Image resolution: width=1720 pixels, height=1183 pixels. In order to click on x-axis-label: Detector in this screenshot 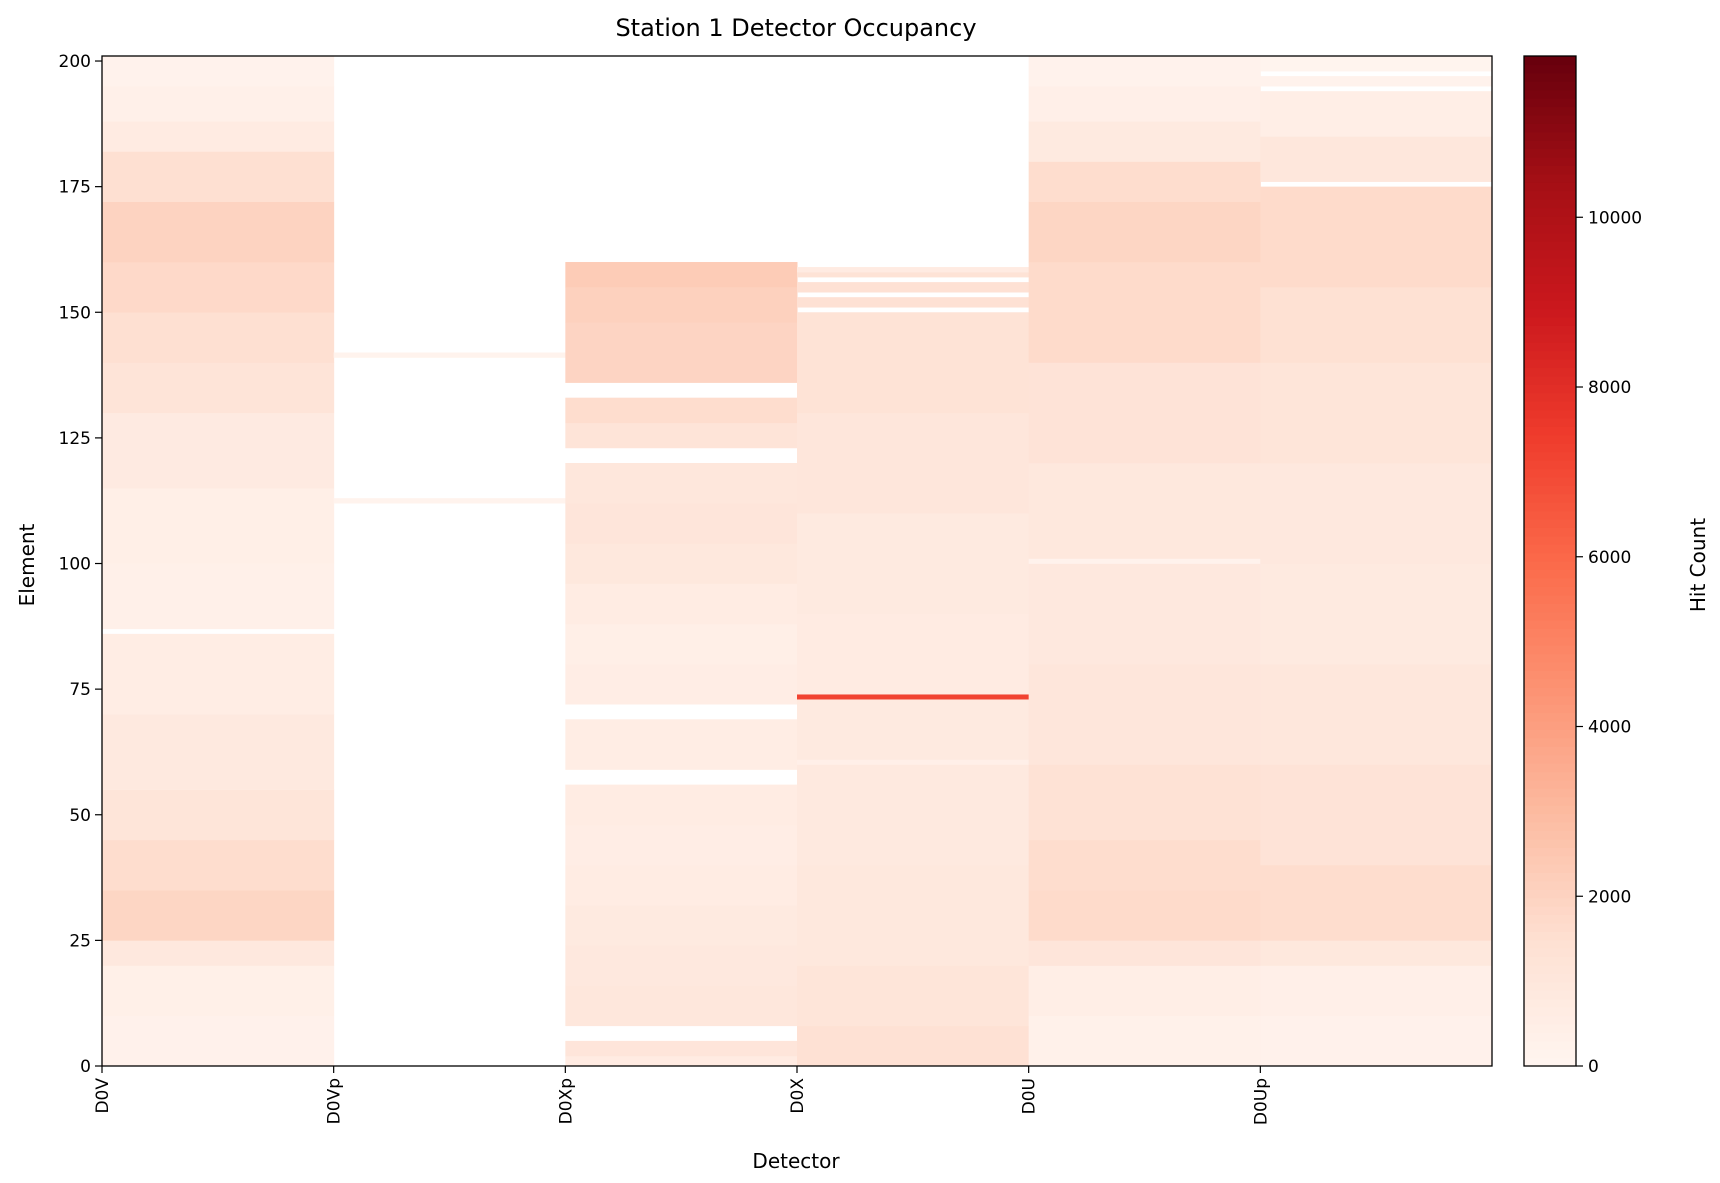, I will do `click(796, 1161)`.